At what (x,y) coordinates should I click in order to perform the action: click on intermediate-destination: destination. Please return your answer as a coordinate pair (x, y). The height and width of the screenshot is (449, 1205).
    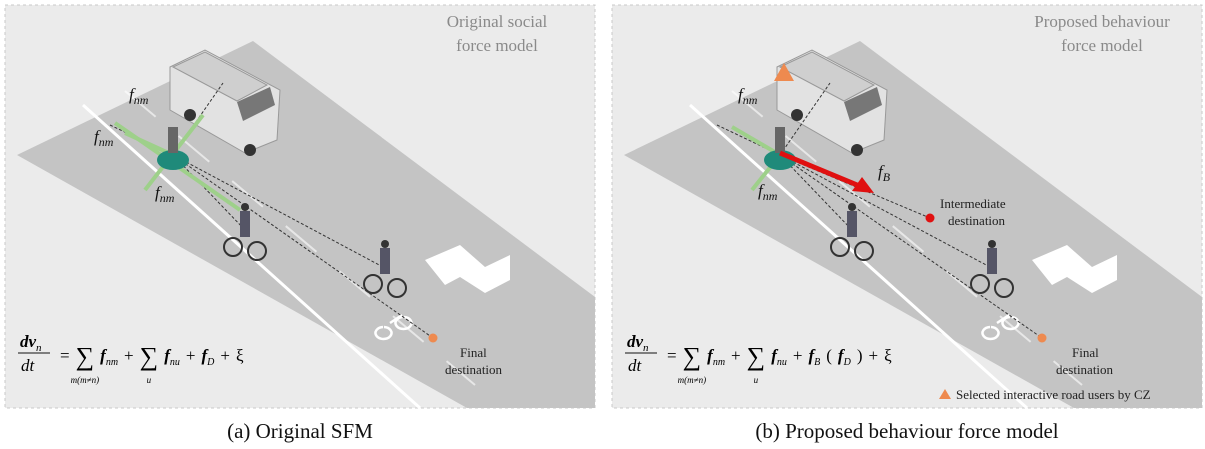
    Looking at the image, I should click on (977, 220).